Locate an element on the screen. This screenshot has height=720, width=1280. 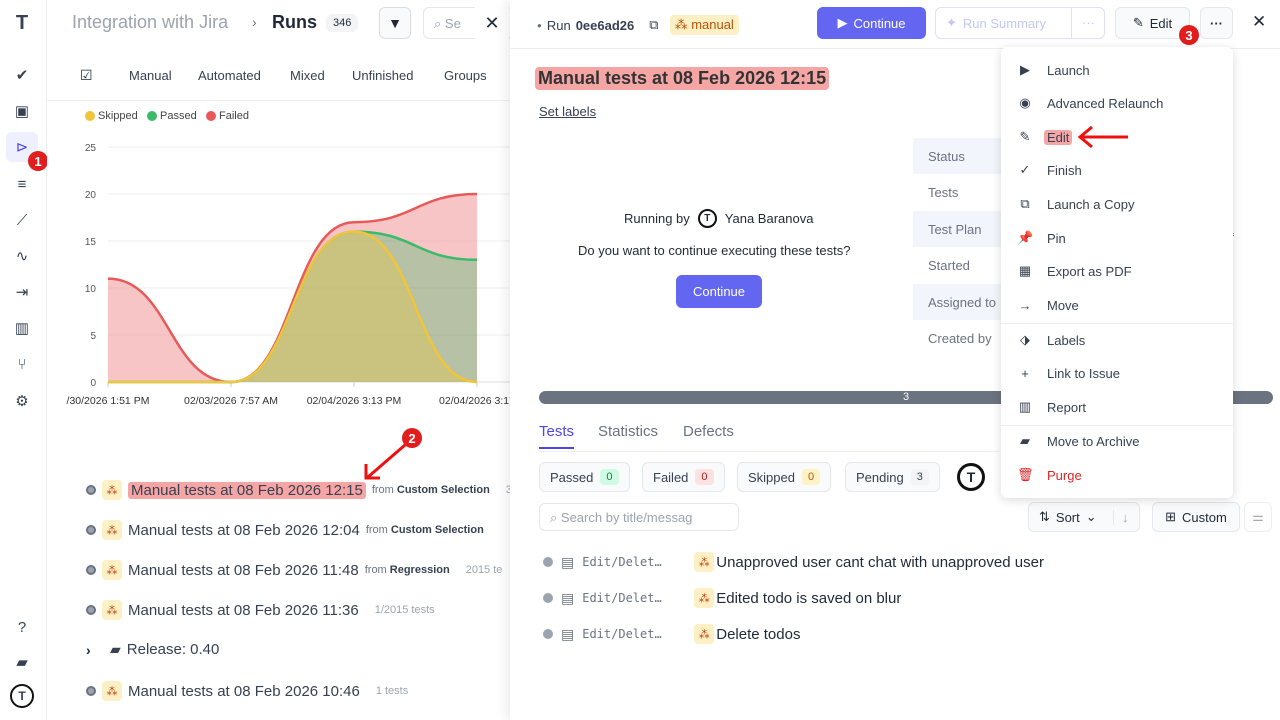
branches-icon: ⑂ is located at coordinates (22, 364).